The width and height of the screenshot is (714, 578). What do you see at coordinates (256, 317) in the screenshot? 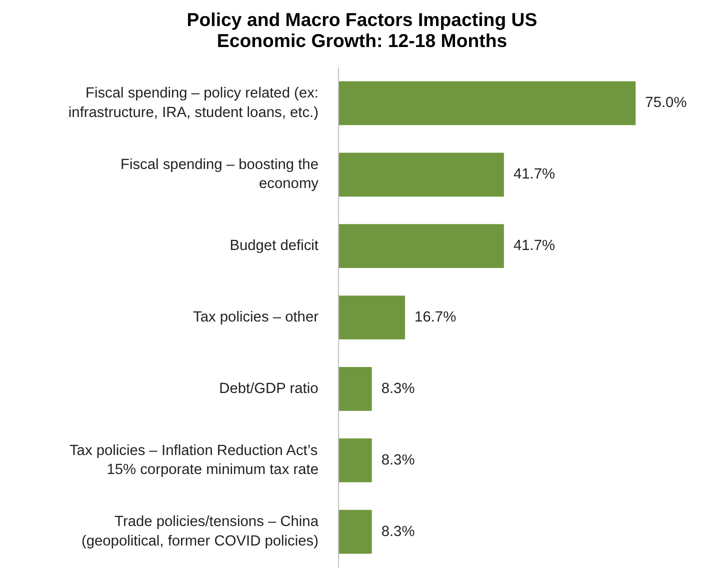
I see `y-tick-label: Tax policies – other` at bounding box center [256, 317].